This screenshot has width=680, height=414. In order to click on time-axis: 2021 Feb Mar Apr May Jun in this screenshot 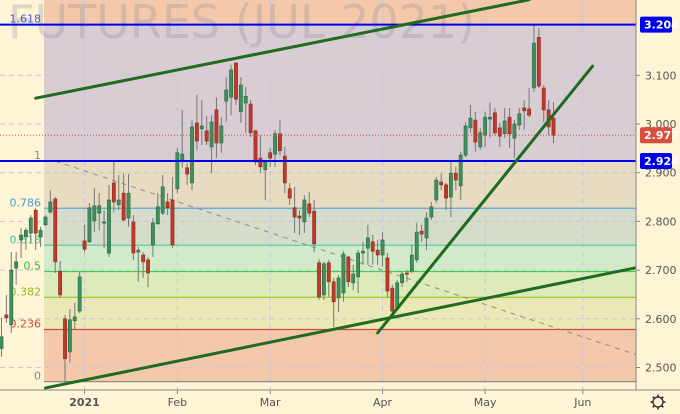, I will do `click(340, 401)`.